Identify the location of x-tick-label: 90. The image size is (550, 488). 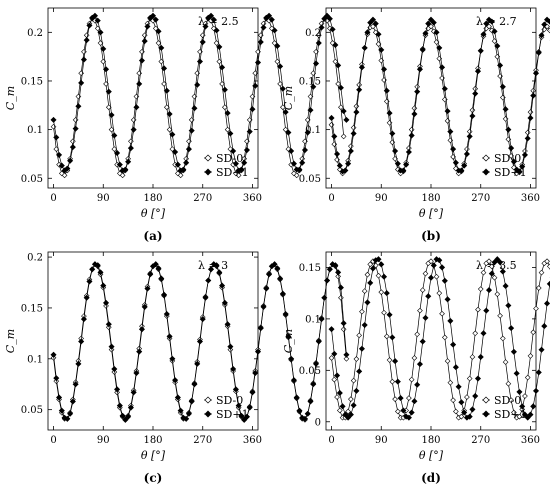
(103, 440).